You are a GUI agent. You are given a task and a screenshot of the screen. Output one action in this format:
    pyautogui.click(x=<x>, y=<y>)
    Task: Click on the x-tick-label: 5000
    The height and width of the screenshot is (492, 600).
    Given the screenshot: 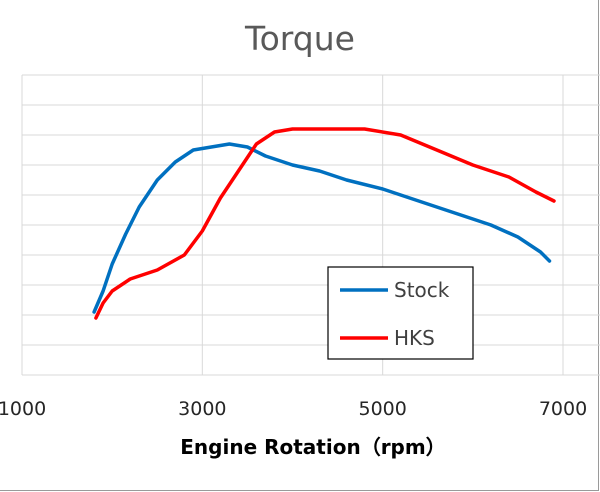 What is the action you would take?
    pyautogui.click(x=382, y=409)
    